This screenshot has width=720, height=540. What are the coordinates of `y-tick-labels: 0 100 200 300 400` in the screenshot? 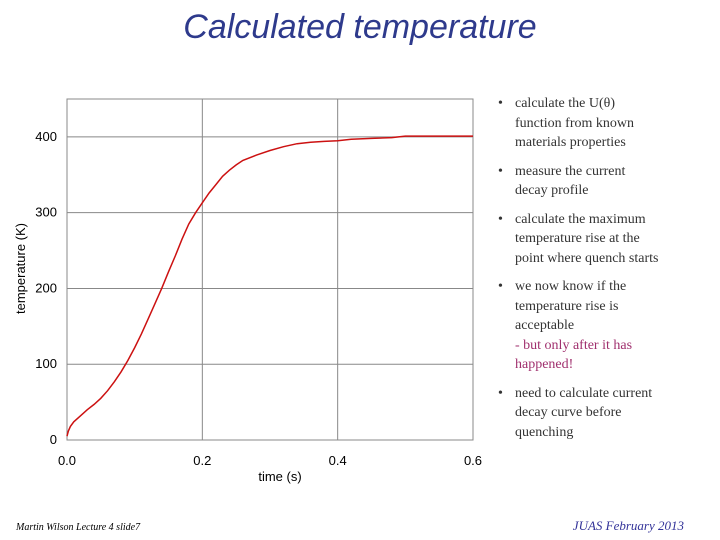 It's located at (46, 288).